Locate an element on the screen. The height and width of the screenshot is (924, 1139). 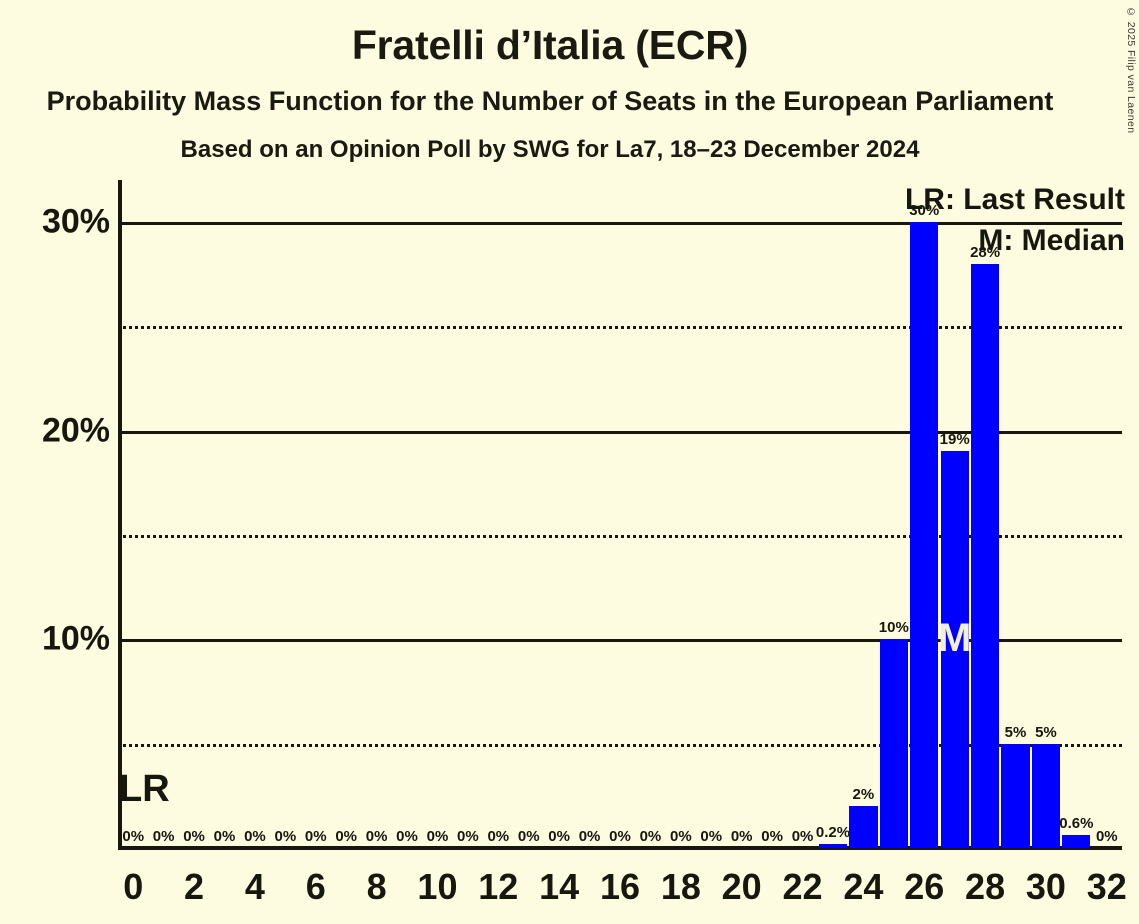
x-axis-tick-label: 16 is located at coordinates (620, 886).